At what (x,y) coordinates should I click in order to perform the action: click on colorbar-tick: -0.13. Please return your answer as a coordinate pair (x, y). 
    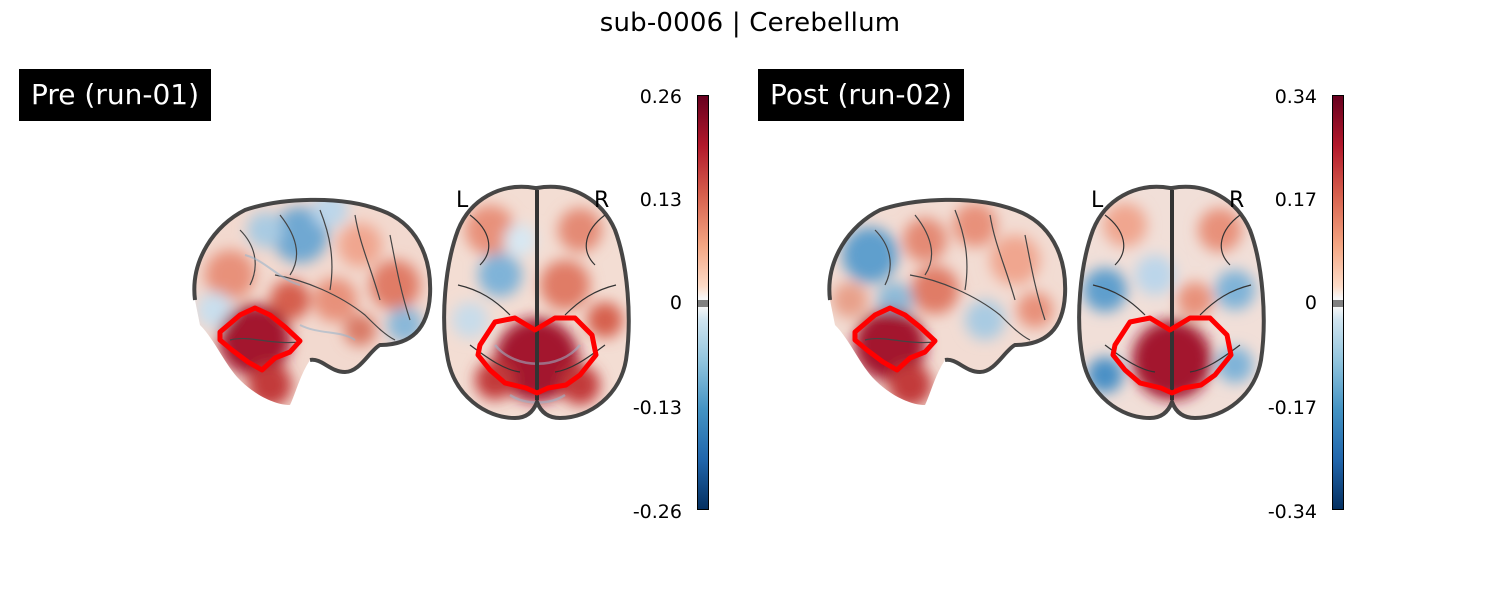
    Looking at the image, I should click on (657, 408).